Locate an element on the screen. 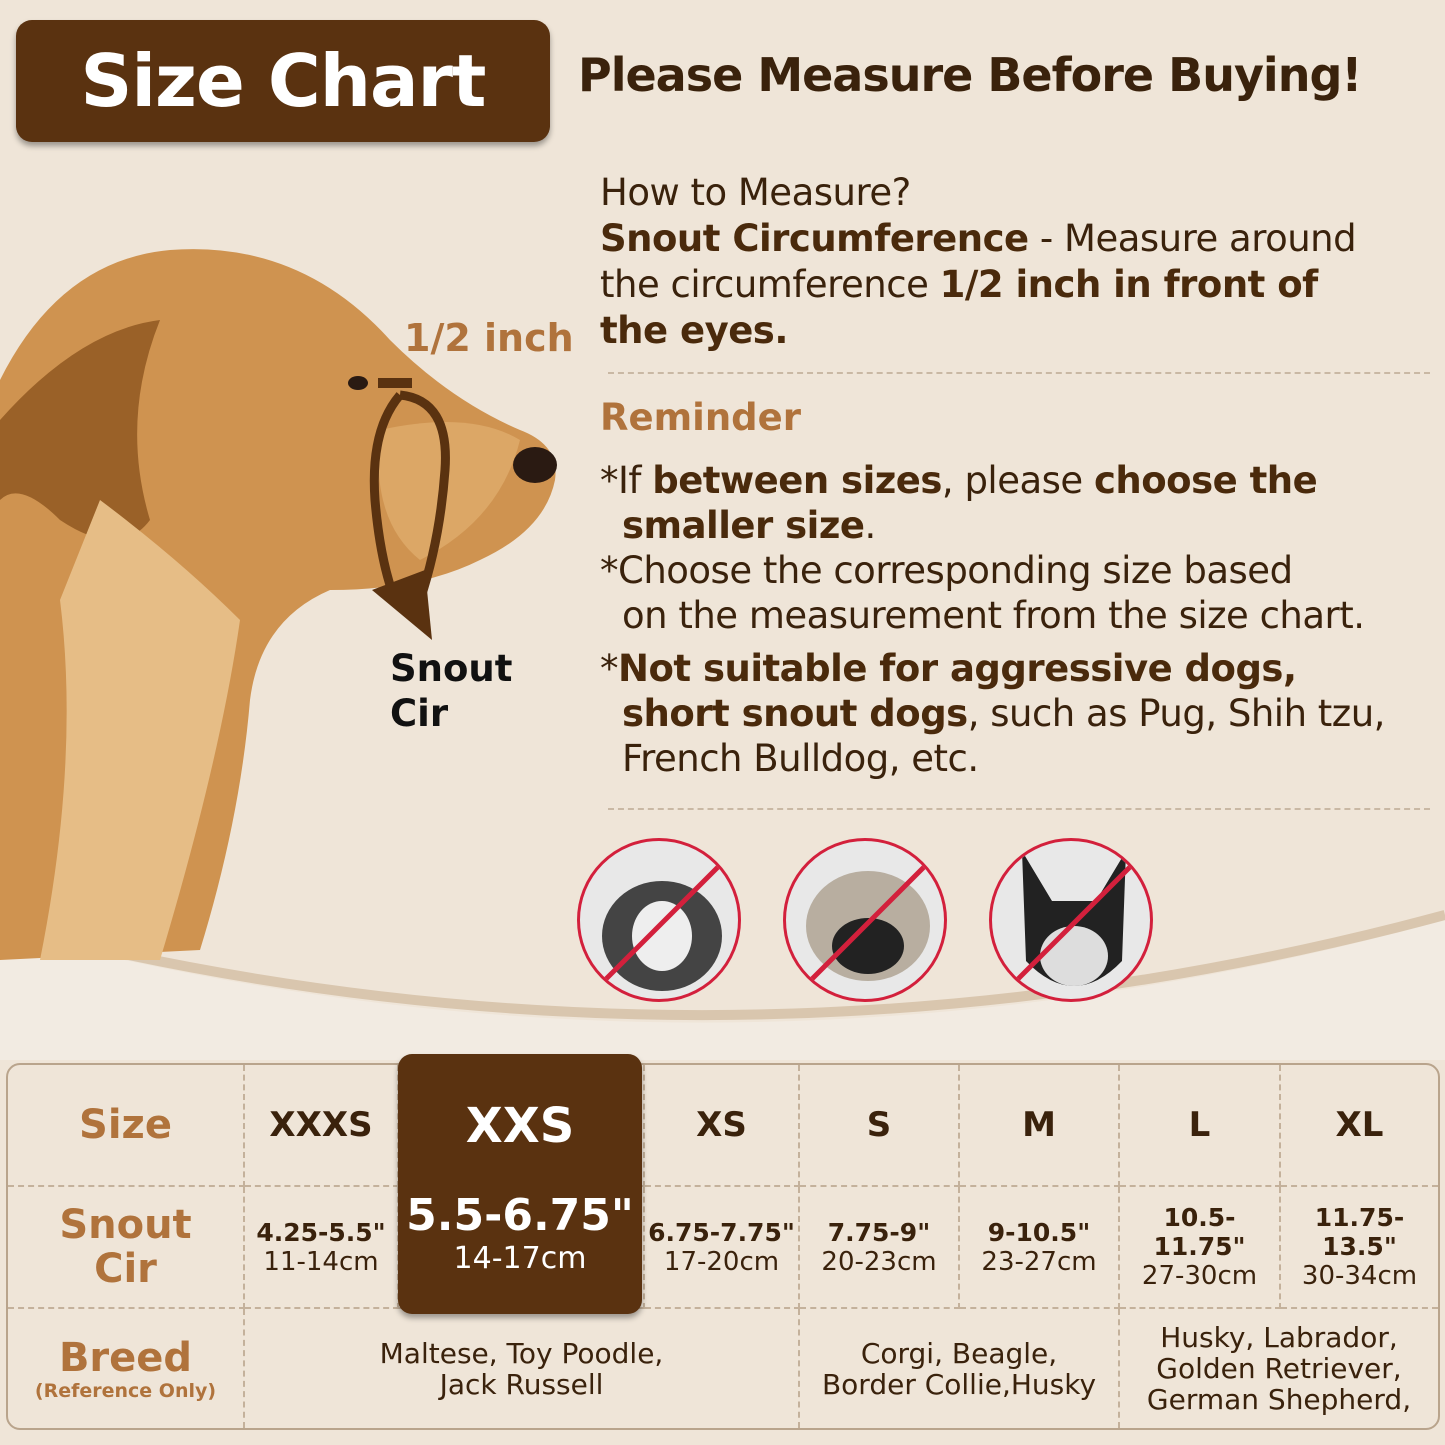  snout-m: 9-10.5" 23-27cm is located at coordinates (1040, 1248).